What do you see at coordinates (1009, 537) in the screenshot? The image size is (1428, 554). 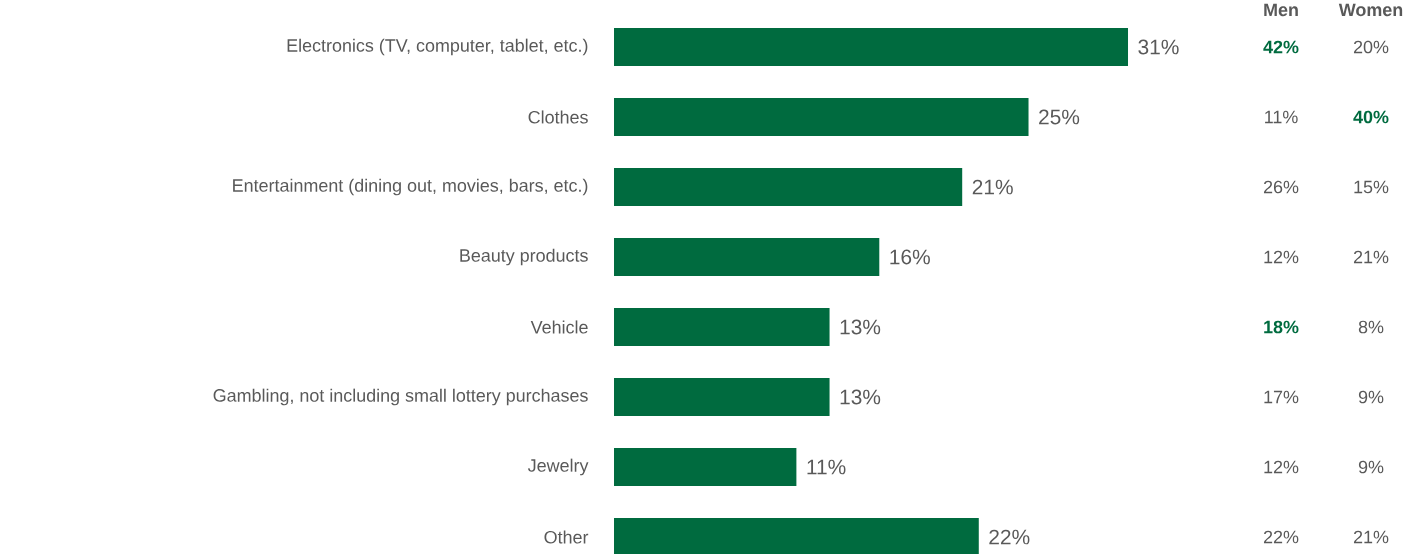 I see `data-label: 22%` at bounding box center [1009, 537].